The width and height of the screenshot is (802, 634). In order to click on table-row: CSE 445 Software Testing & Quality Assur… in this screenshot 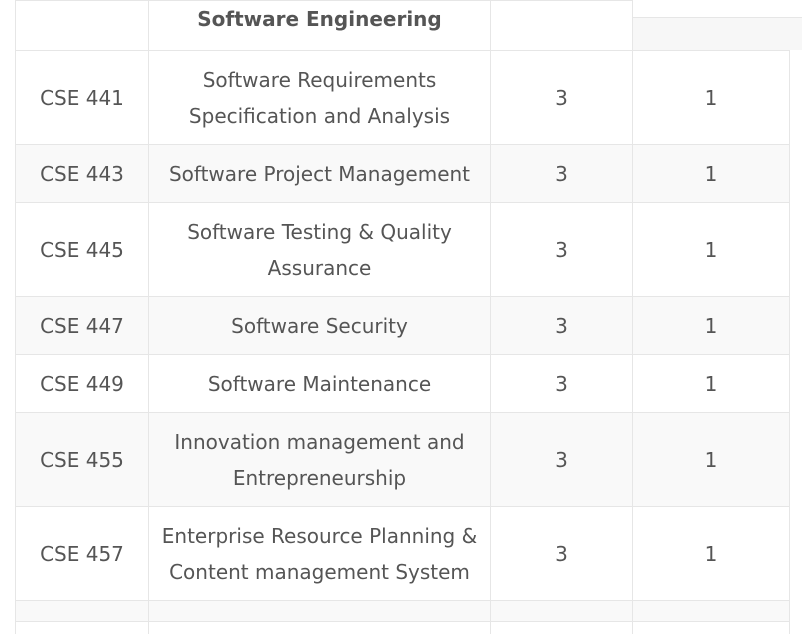, I will do `click(402, 249)`.